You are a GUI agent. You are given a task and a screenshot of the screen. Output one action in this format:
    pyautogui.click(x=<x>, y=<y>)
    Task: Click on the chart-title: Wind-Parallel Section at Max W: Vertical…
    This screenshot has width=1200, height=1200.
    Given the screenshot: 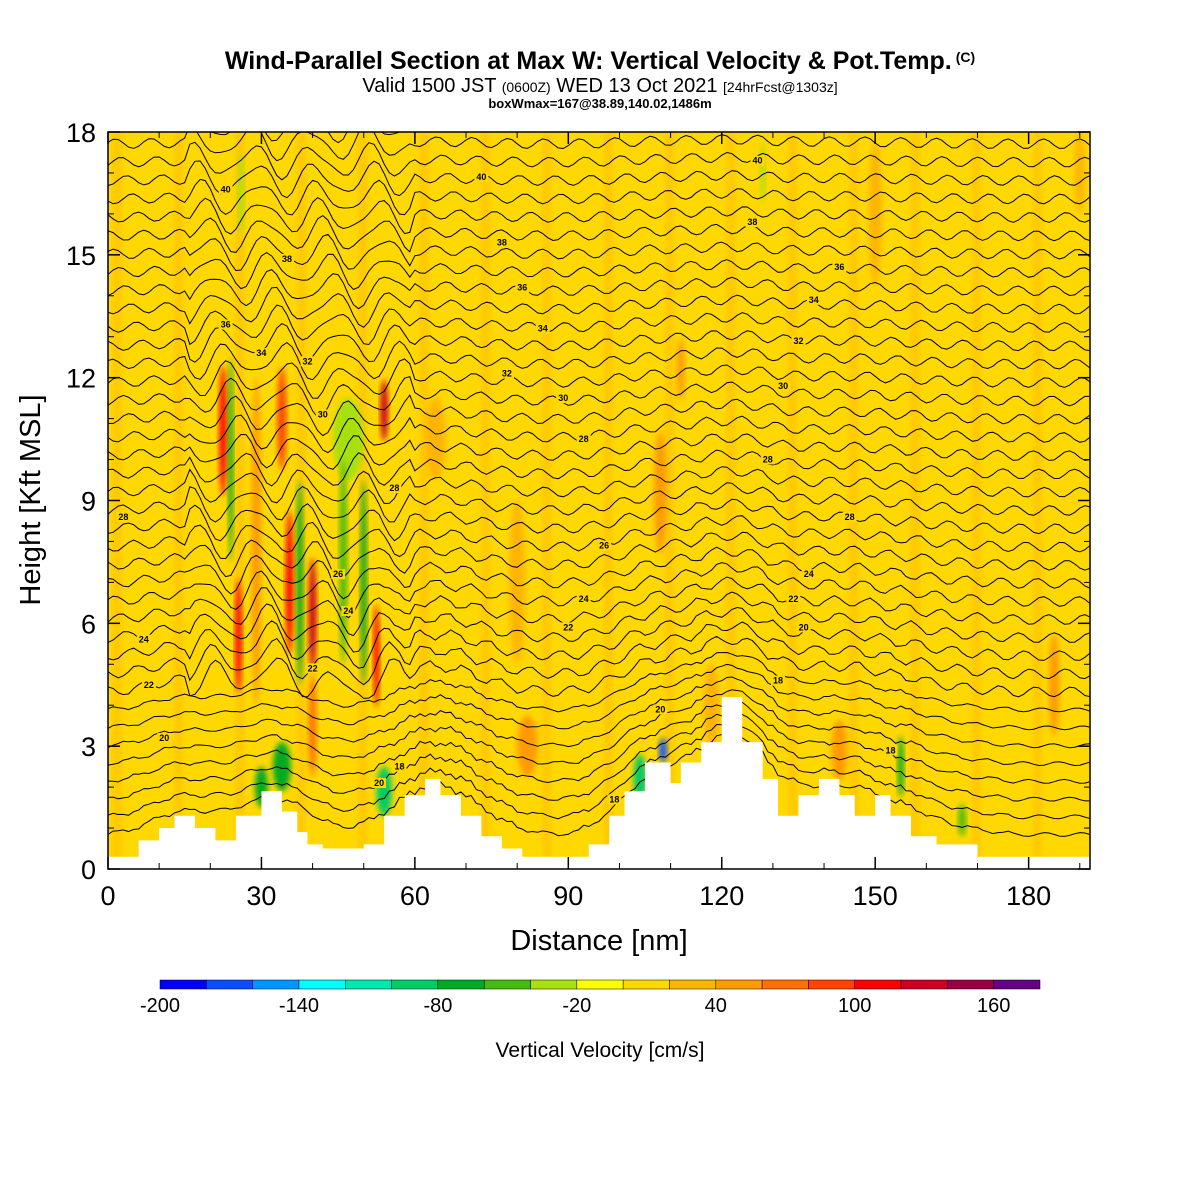 What is the action you would take?
    pyautogui.click(x=600, y=59)
    